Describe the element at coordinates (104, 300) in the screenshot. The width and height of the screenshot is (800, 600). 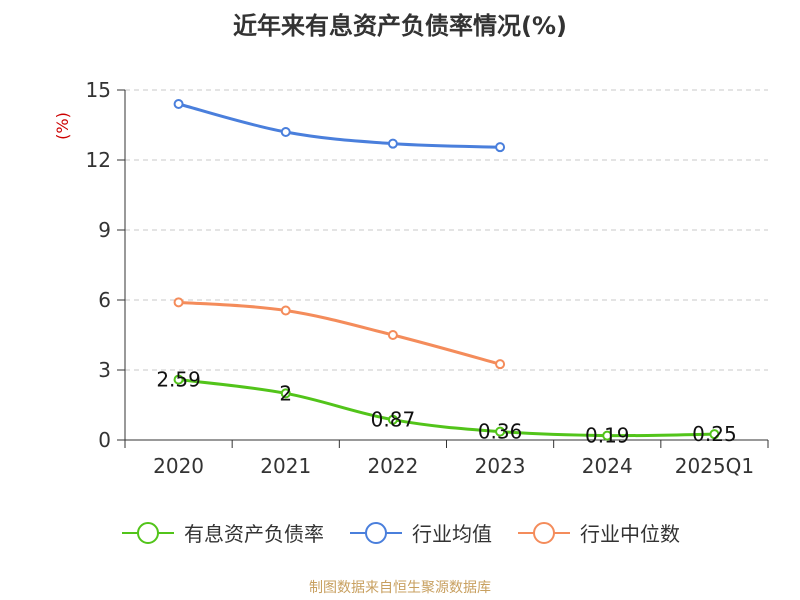
I see `y-tick-label: 6` at that location.